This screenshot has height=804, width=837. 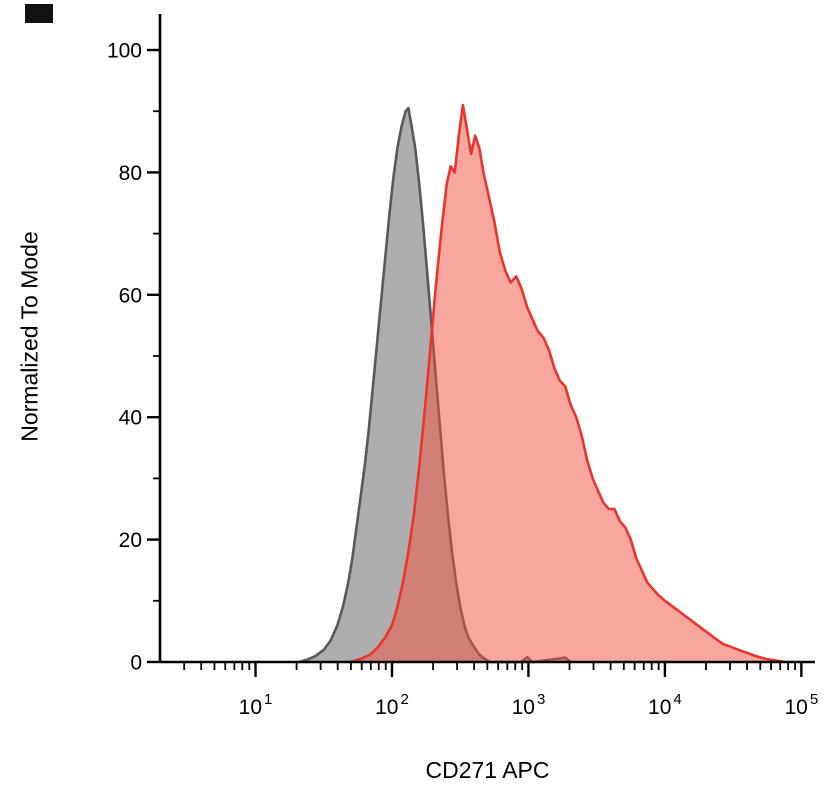 What do you see at coordinates (130, 418) in the screenshot?
I see `y-tick-label: 40` at bounding box center [130, 418].